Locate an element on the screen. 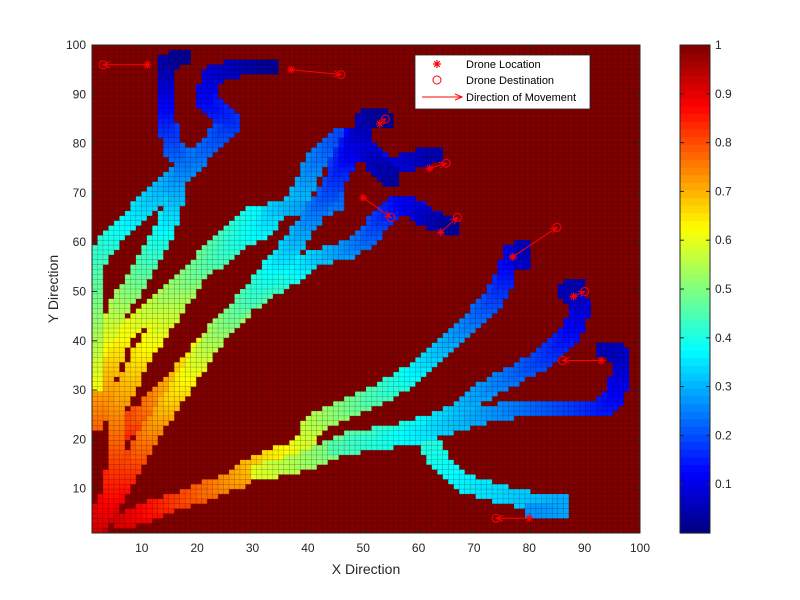  x-tick-label: 30 is located at coordinates (253, 548).